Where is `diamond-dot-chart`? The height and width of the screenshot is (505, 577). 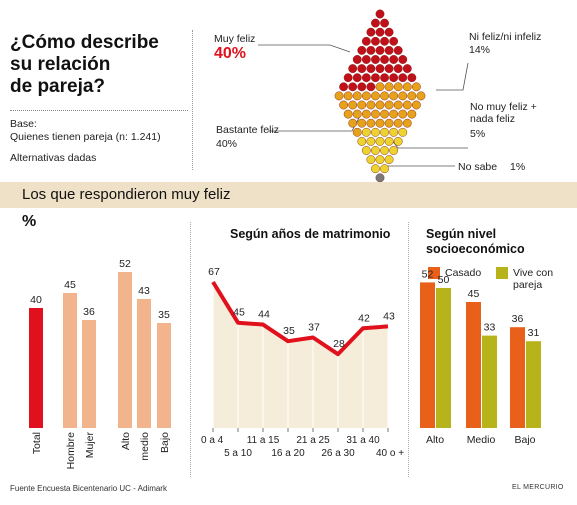
diamond-dot-chart is located at coordinates (363, 95).